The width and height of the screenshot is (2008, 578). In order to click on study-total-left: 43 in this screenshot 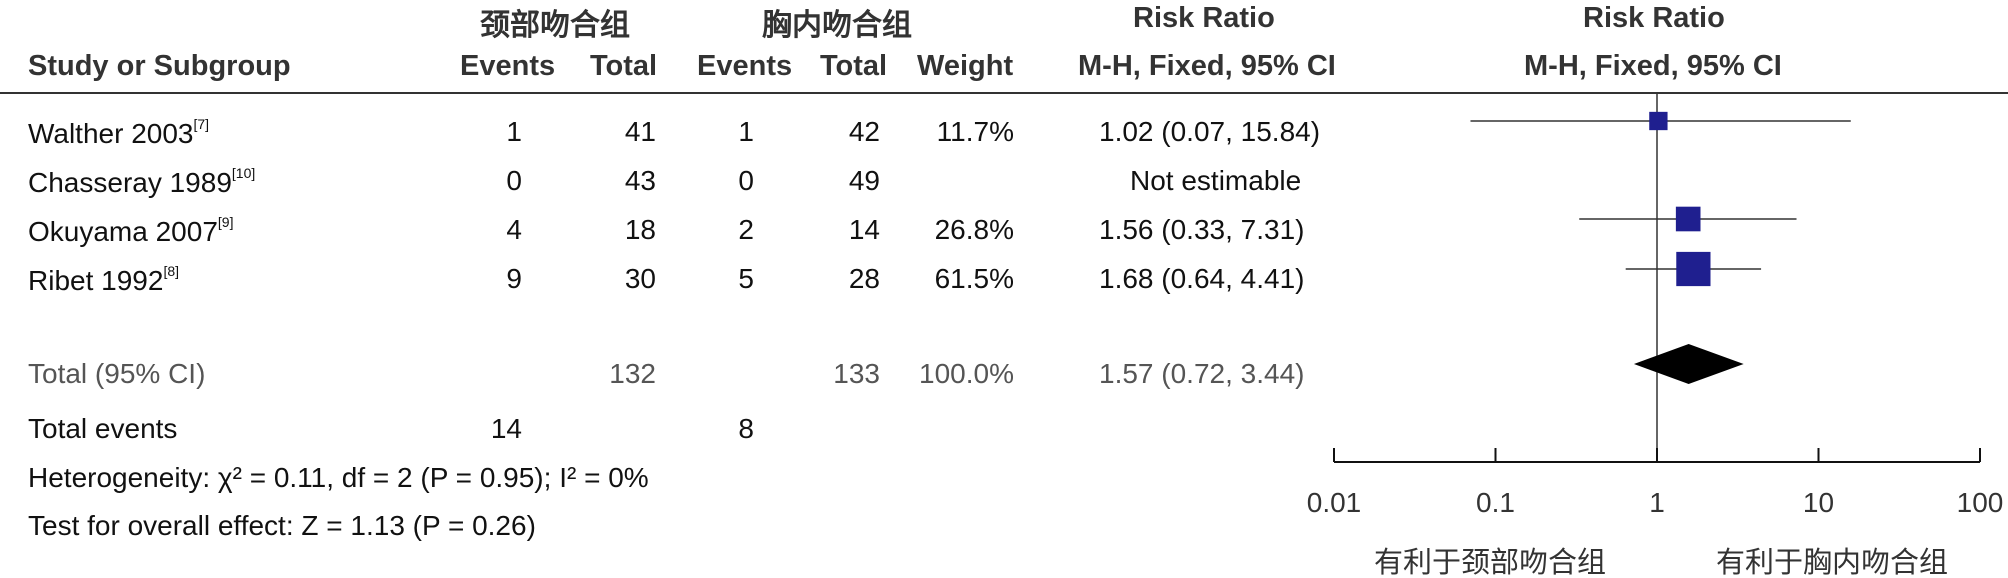, I will do `click(640, 180)`.